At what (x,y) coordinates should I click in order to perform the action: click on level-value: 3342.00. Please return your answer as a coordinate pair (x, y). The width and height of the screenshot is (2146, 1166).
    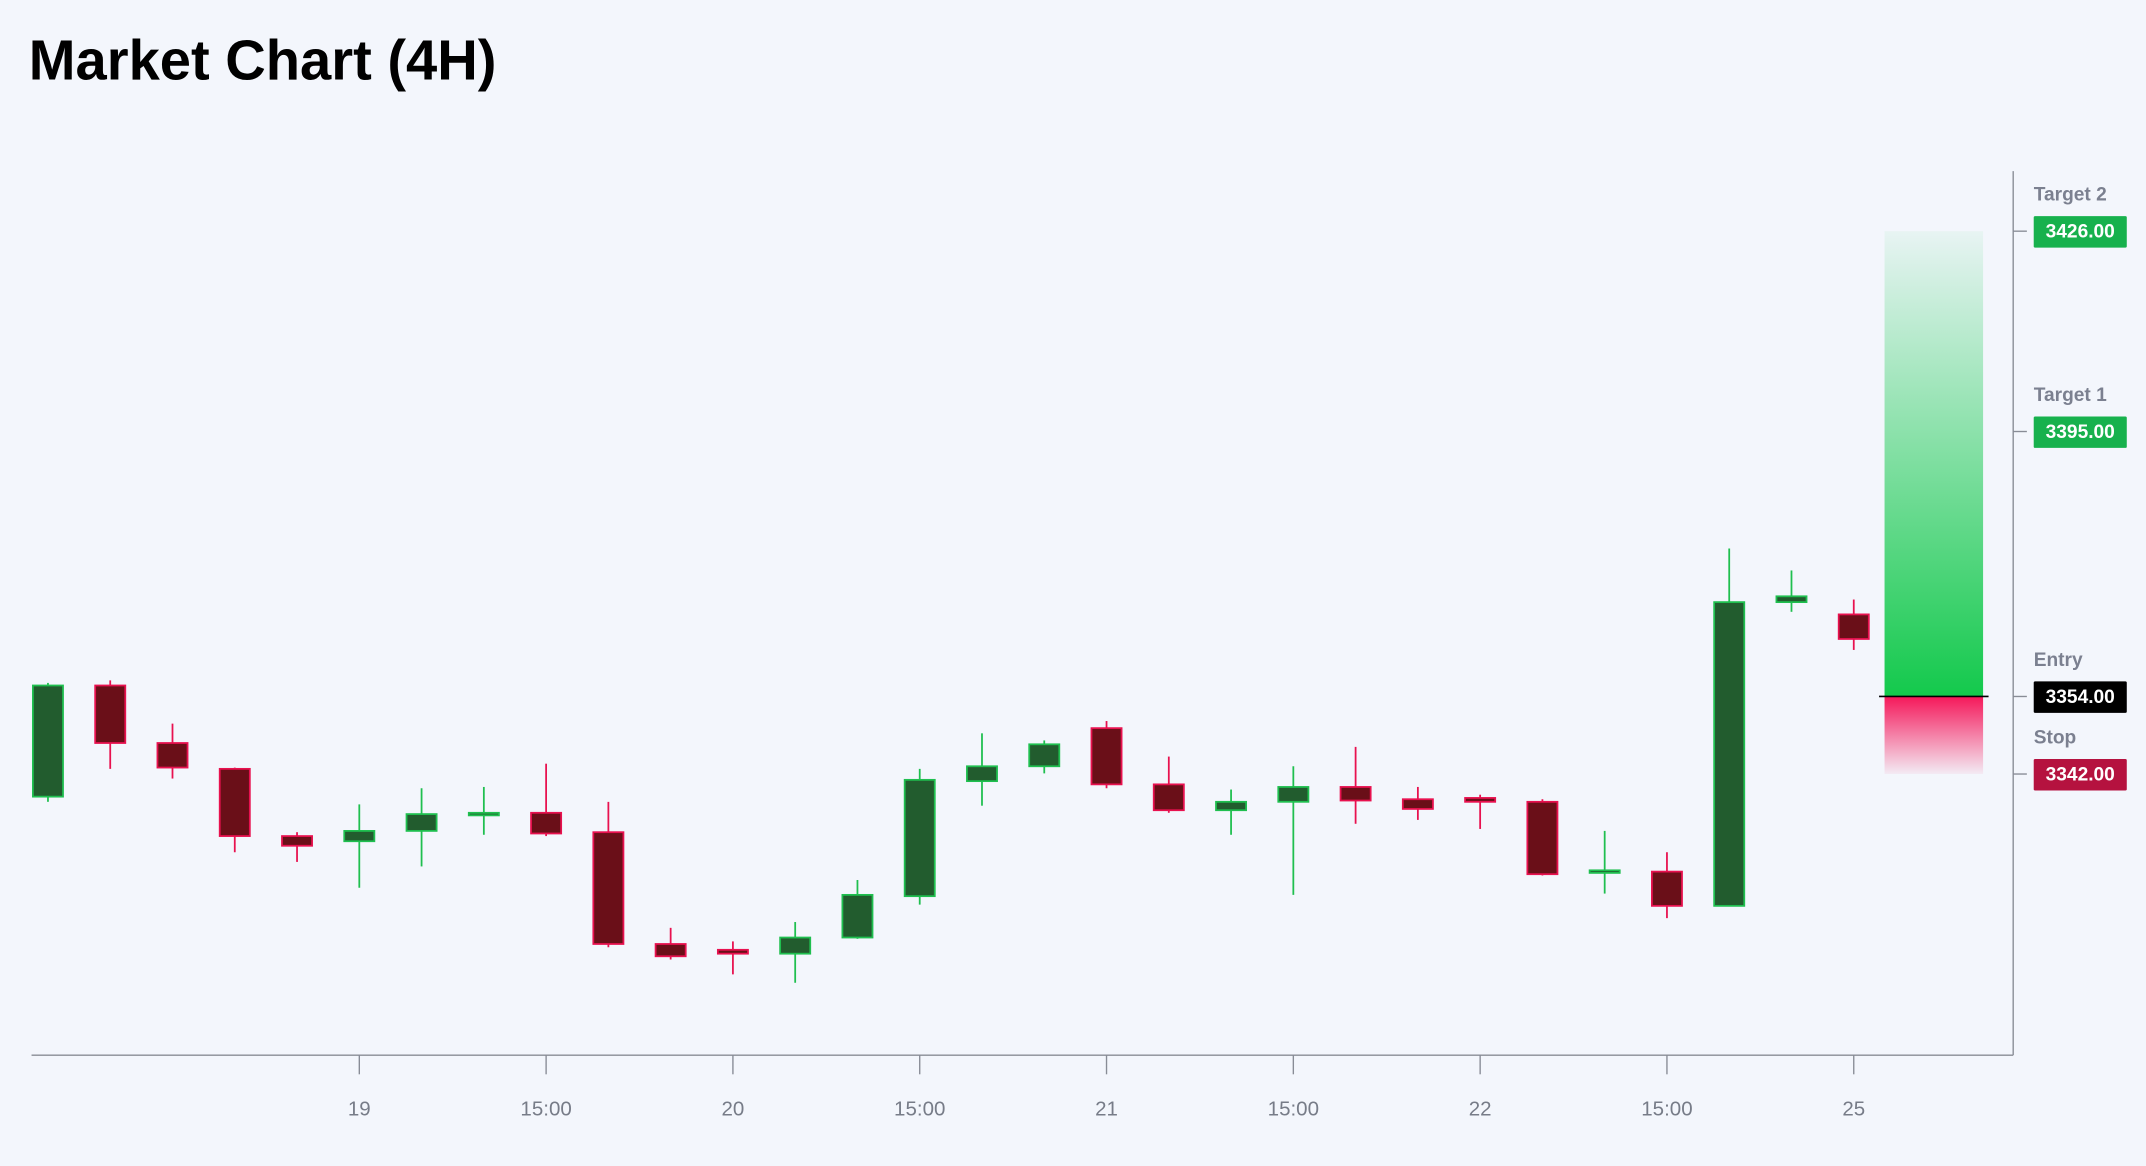
    Looking at the image, I should click on (2080, 774).